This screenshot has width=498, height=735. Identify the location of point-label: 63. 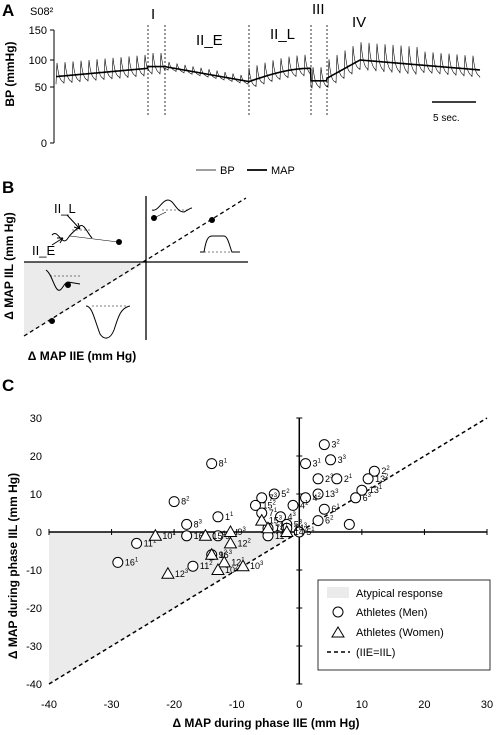
(367, 498).